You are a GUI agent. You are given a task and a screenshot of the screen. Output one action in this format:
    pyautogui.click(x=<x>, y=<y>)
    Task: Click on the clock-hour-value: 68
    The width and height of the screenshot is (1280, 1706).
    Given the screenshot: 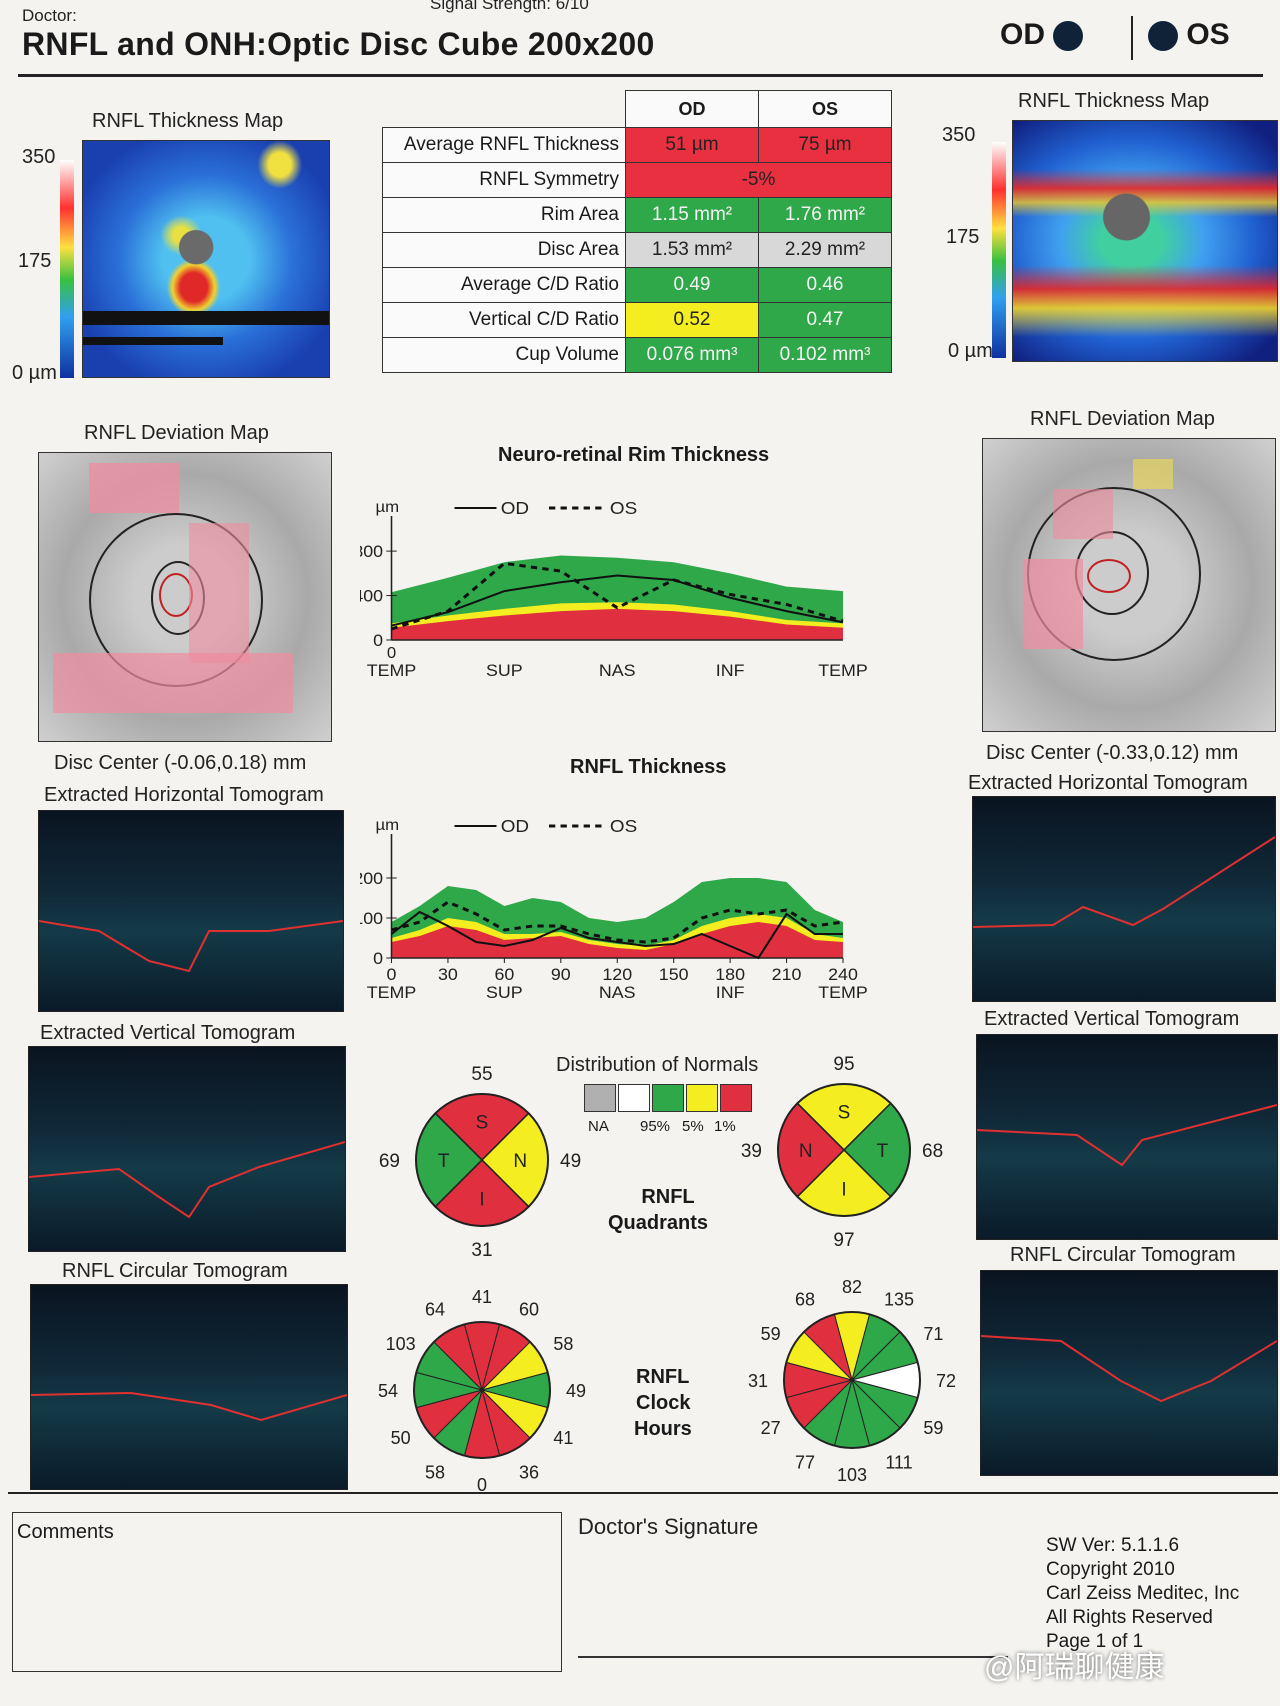 What is the action you would take?
    pyautogui.click(x=805, y=1300)
    